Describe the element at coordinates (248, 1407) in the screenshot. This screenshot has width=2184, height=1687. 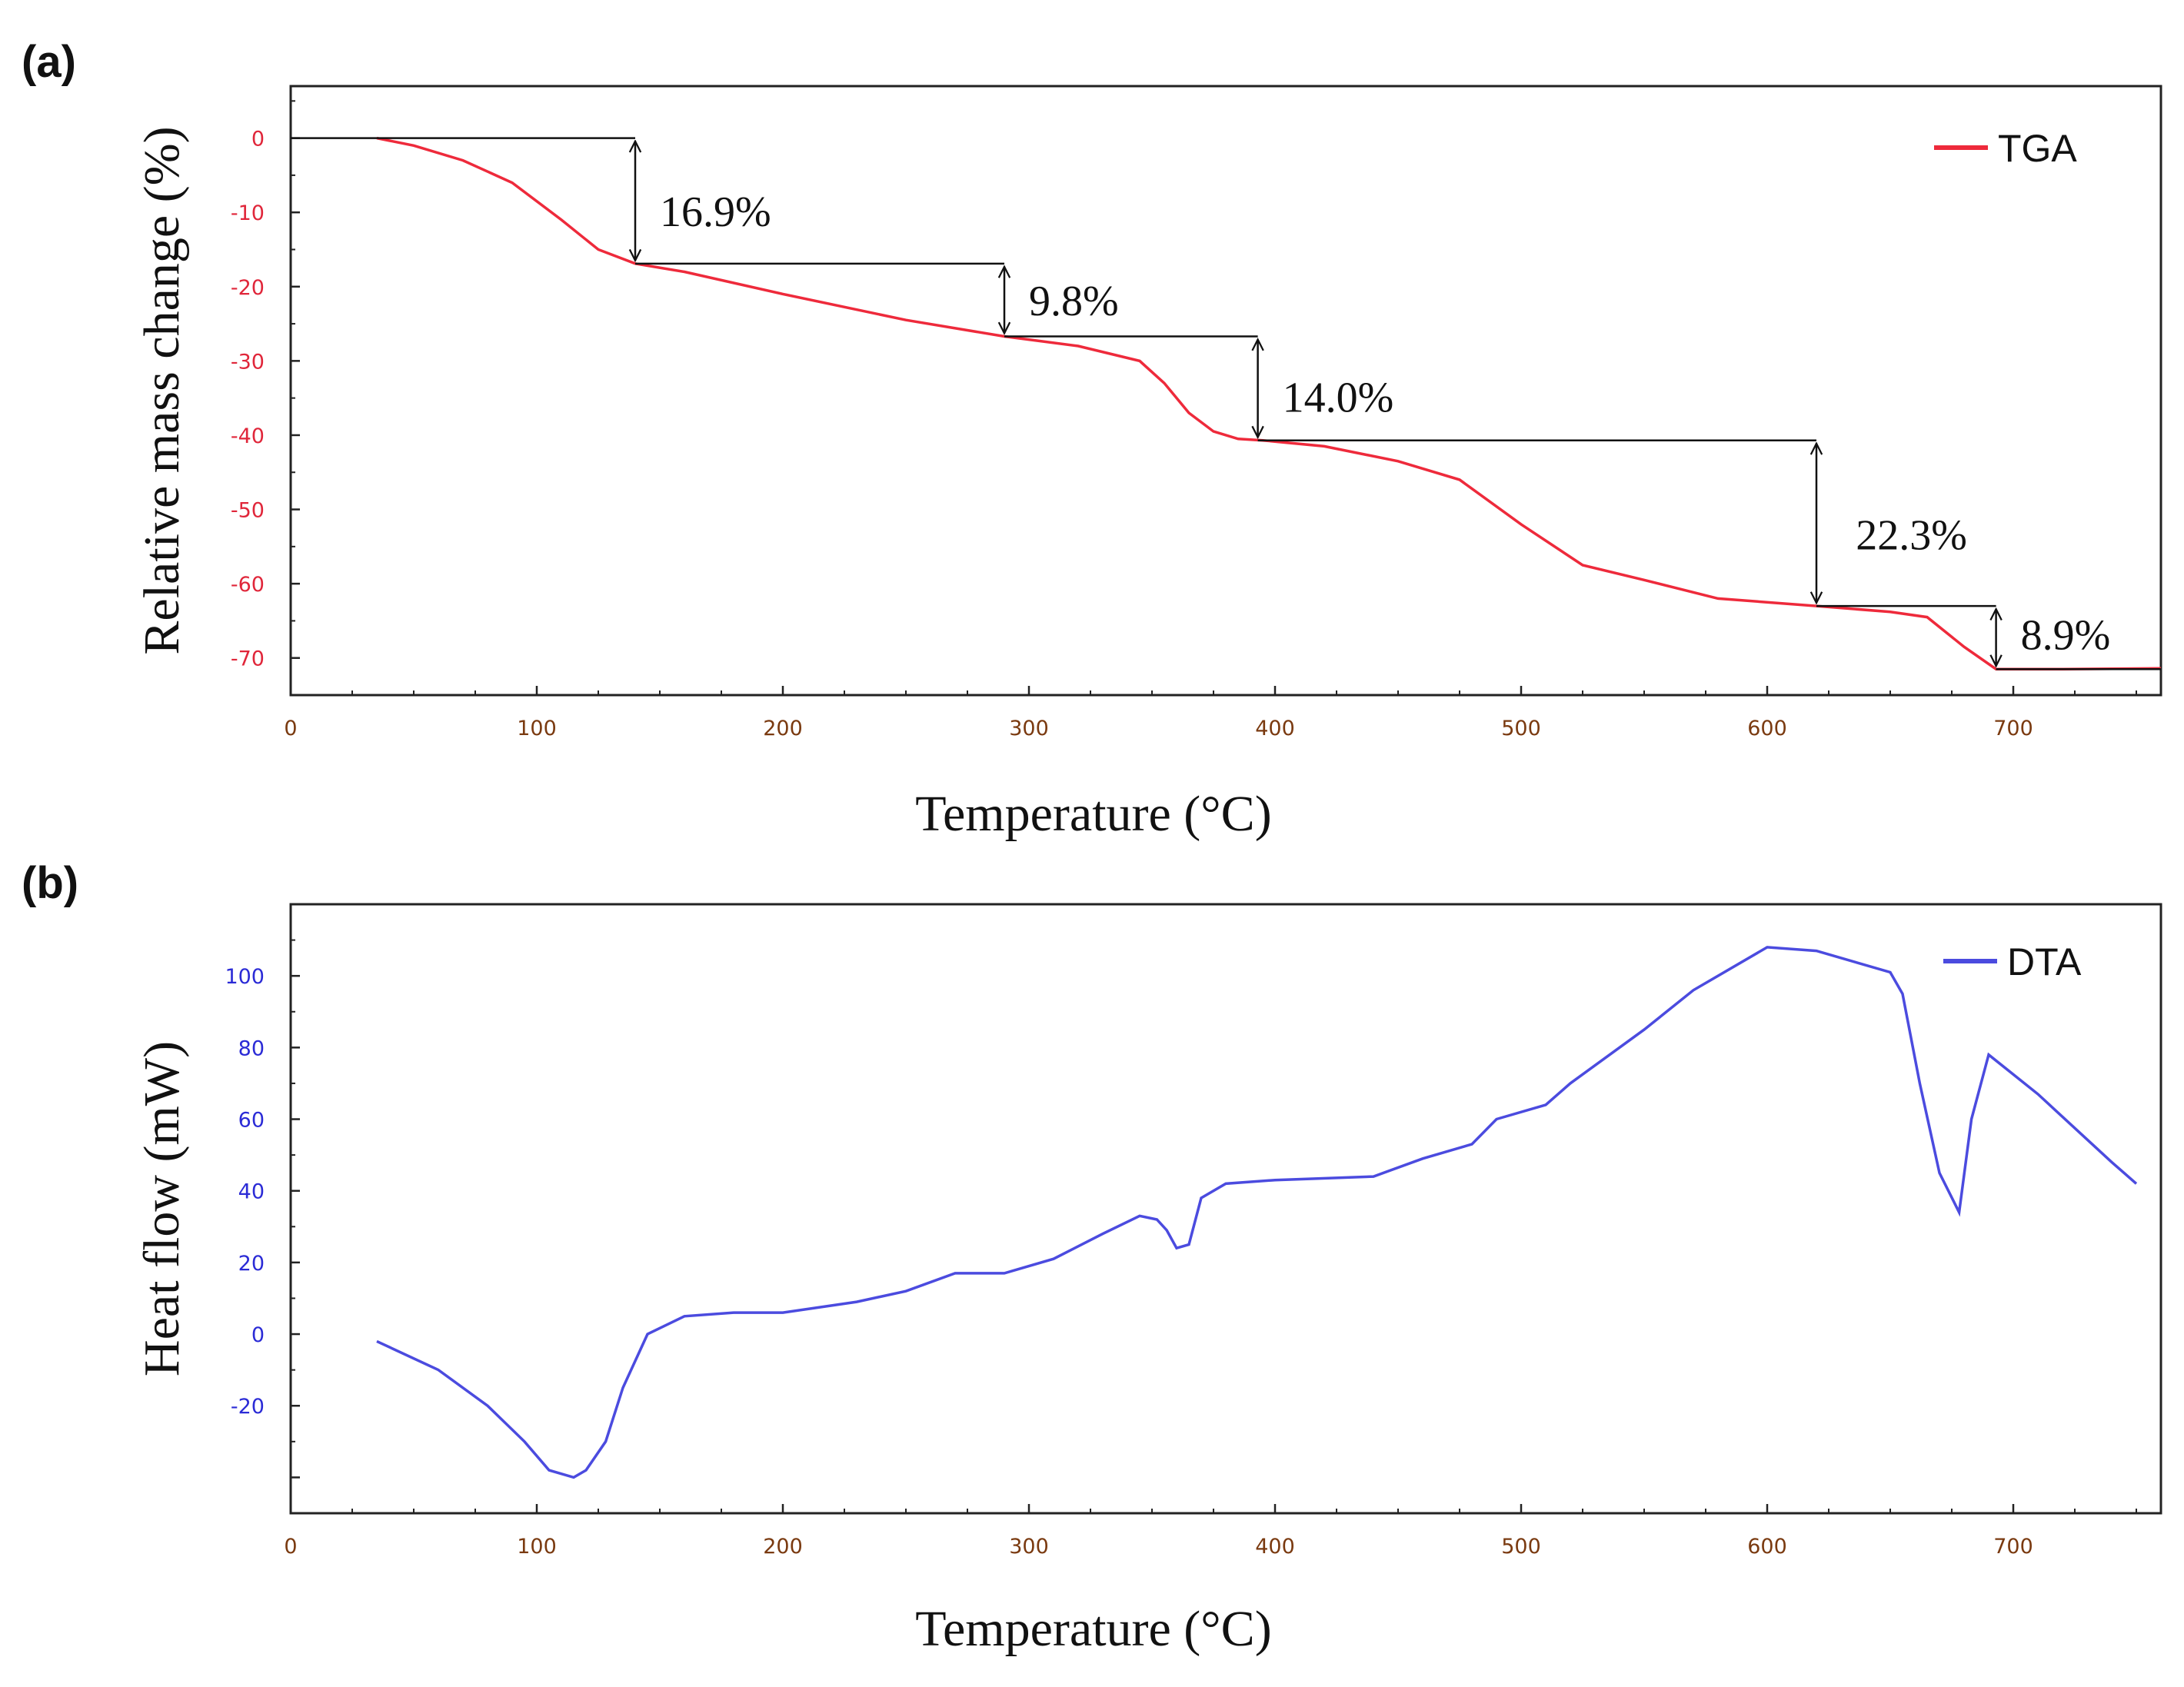
I see `panel-b-y-tick-label: -20` at that location.